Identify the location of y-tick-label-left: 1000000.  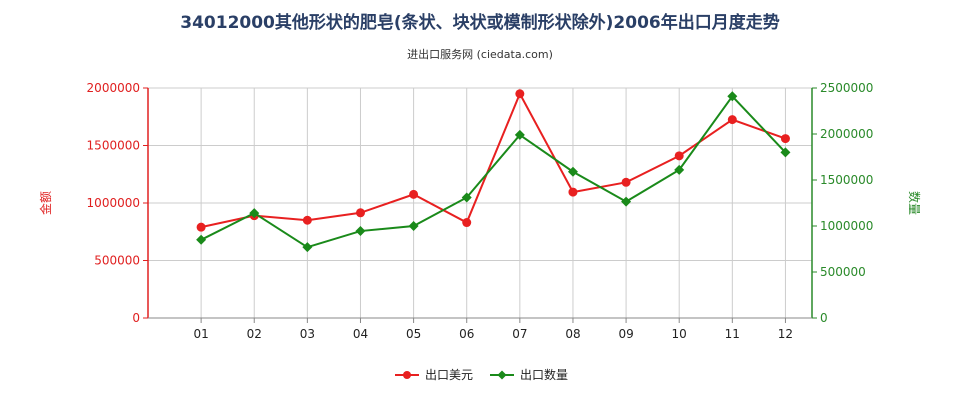
(113, 203).